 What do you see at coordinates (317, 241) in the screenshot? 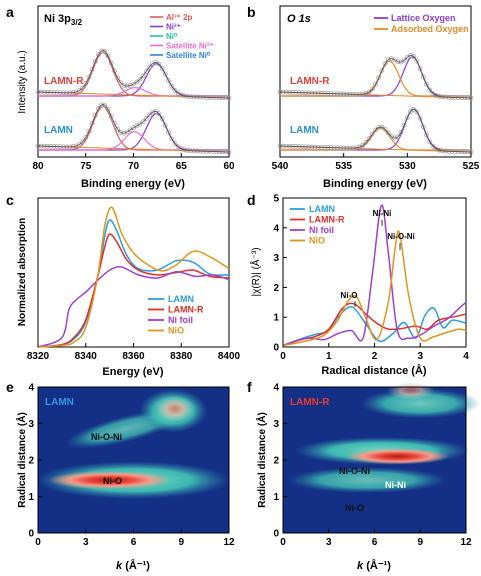
I see `legend-label-nio: NiO` at bounding box center [317, 241].